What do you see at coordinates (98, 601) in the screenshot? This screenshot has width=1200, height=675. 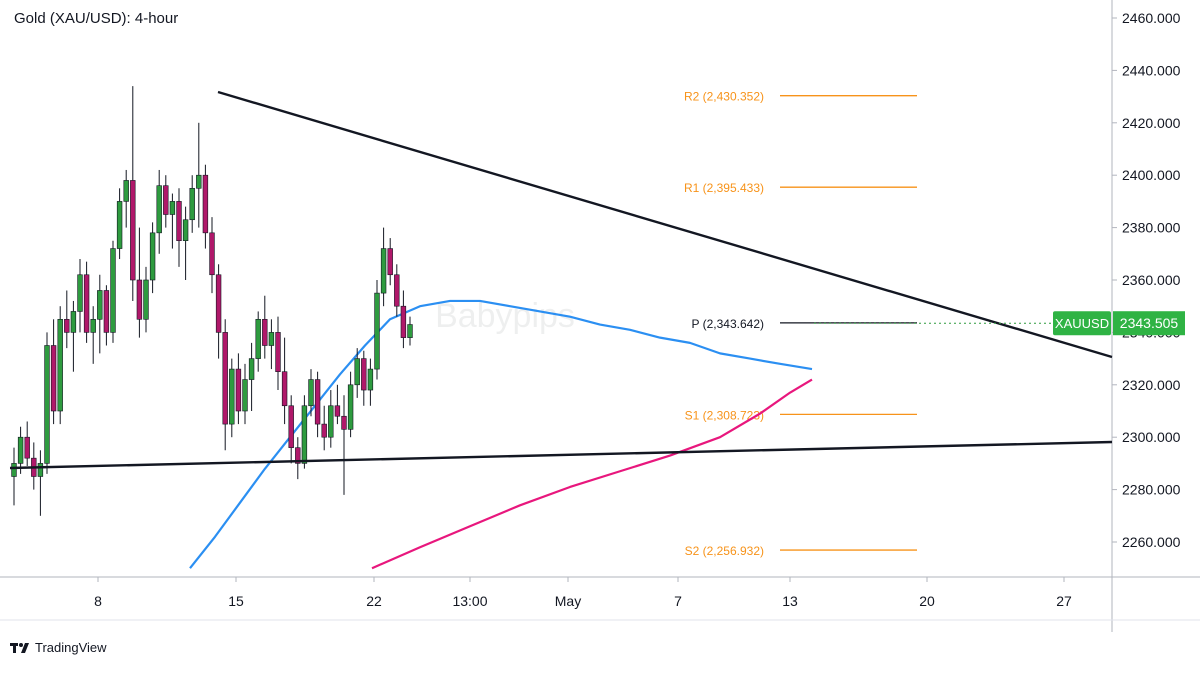 I see `x-tick-label: 8` at bounding box center [98, 601].